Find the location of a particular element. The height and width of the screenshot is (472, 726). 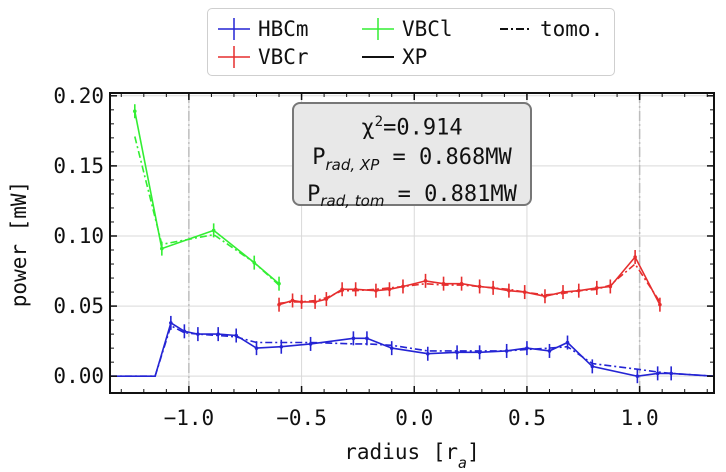

vbcl-xp-line is located at coordinates (207, 198).